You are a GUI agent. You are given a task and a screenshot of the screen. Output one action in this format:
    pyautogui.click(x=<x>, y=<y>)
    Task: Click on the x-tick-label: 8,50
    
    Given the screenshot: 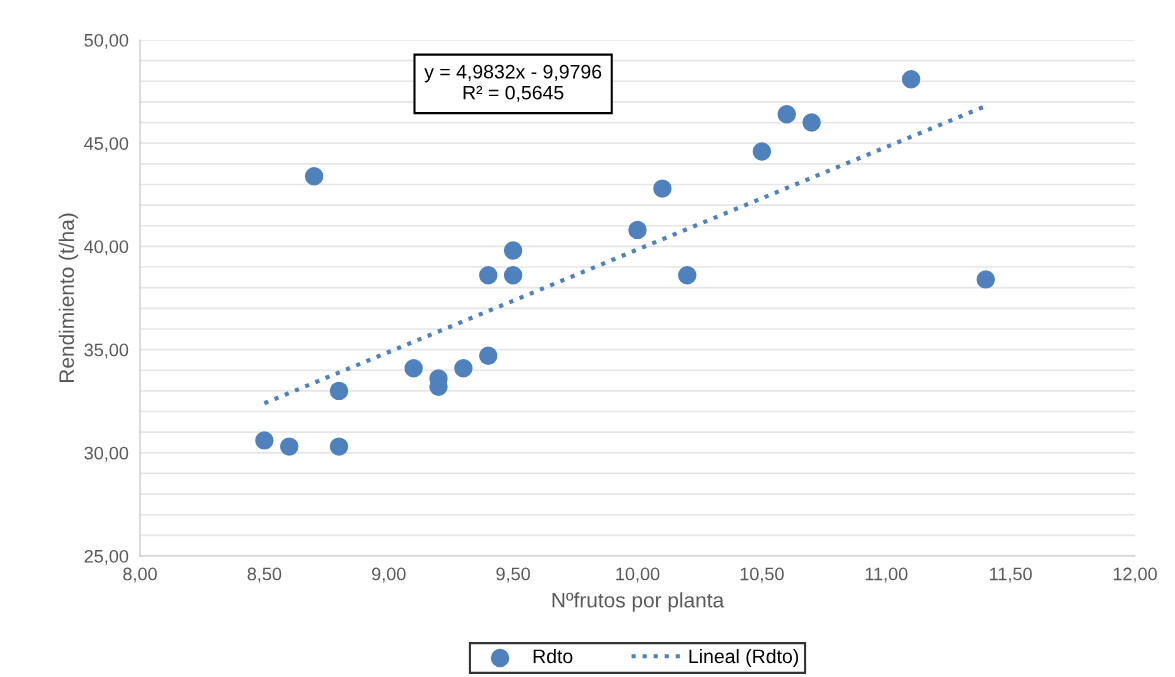 What is the action you would take?
    pyautogui.click(x=264, y=575)
    